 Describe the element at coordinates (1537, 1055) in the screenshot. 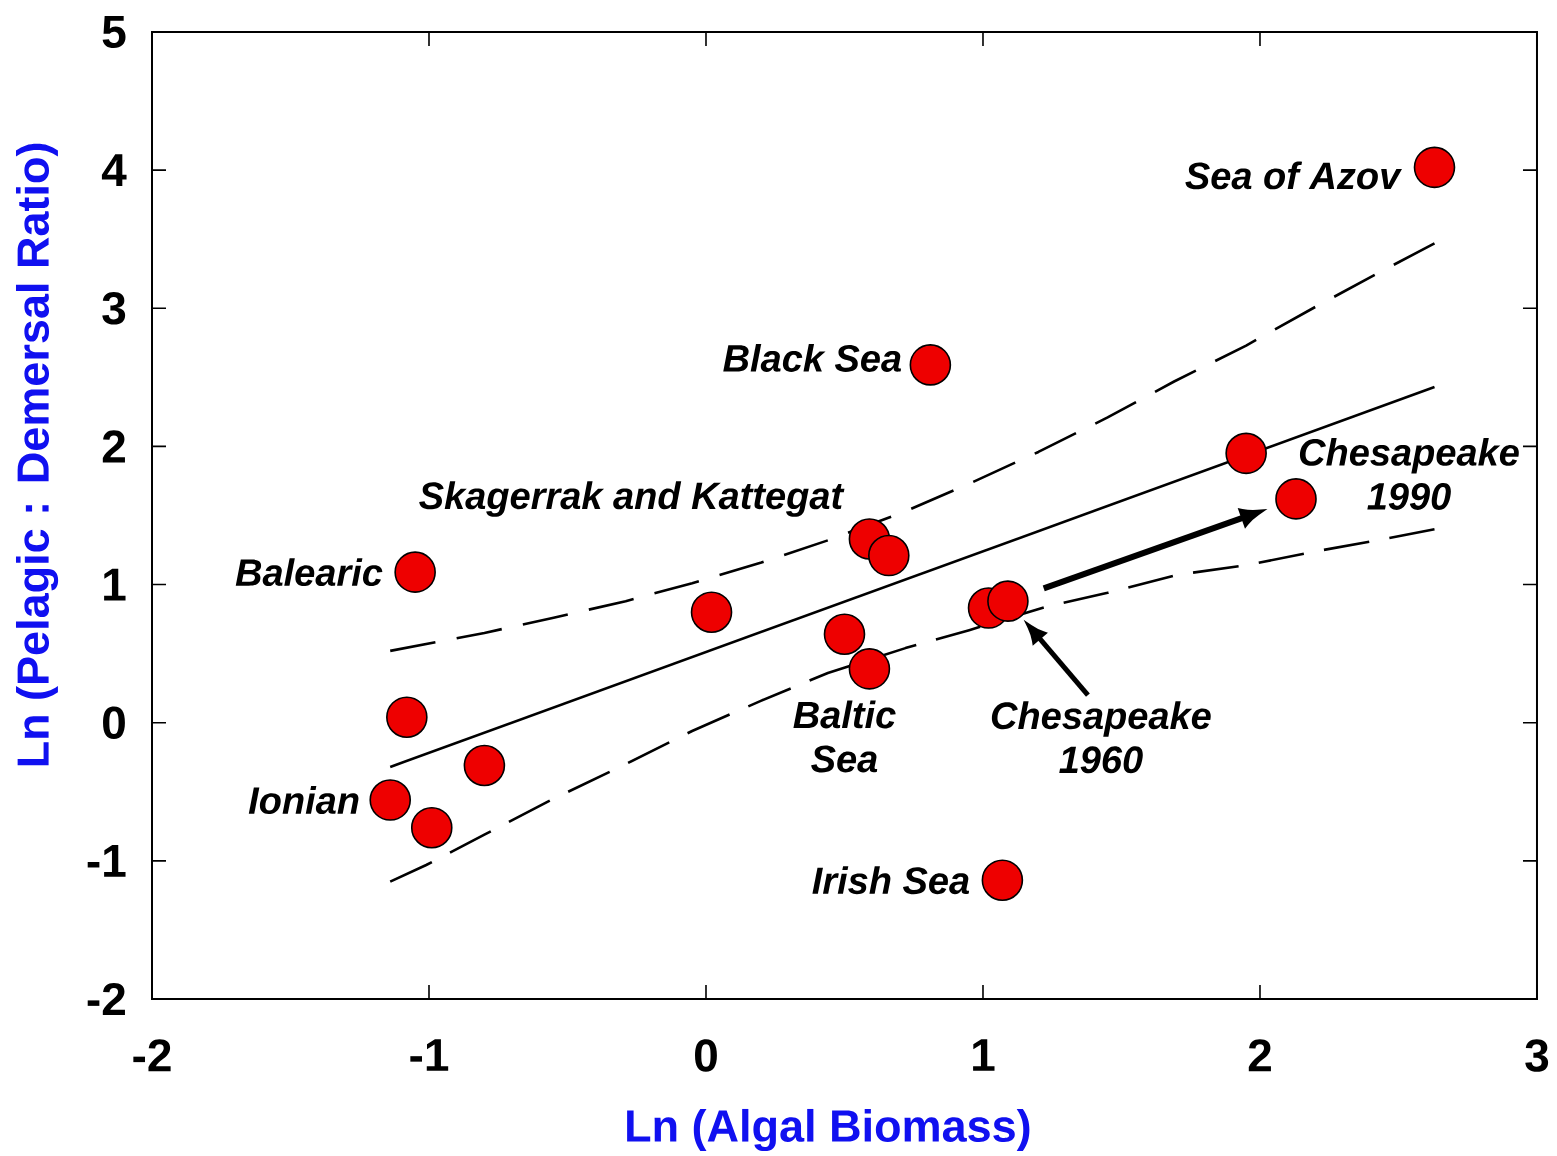

I see `x-tick-label: 3` at that location.